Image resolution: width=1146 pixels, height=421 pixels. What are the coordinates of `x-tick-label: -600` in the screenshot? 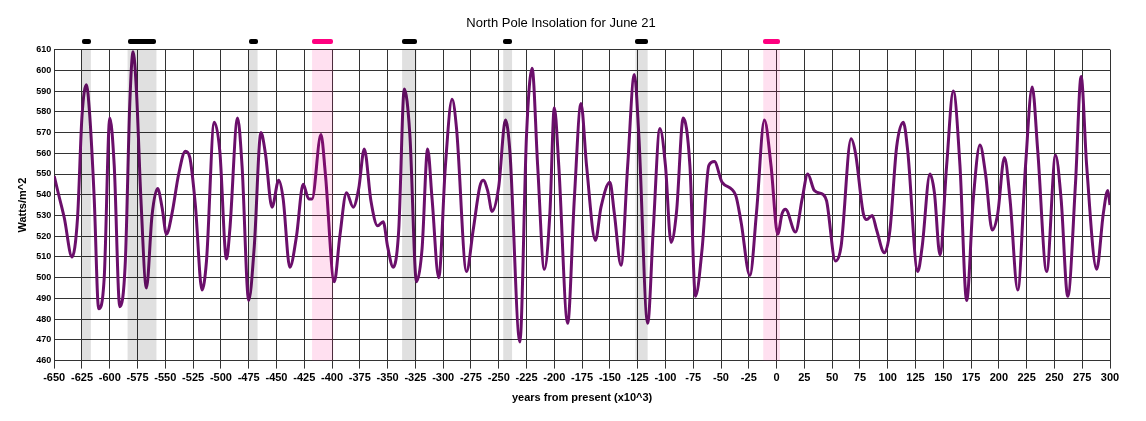 It's located at (109, 377).